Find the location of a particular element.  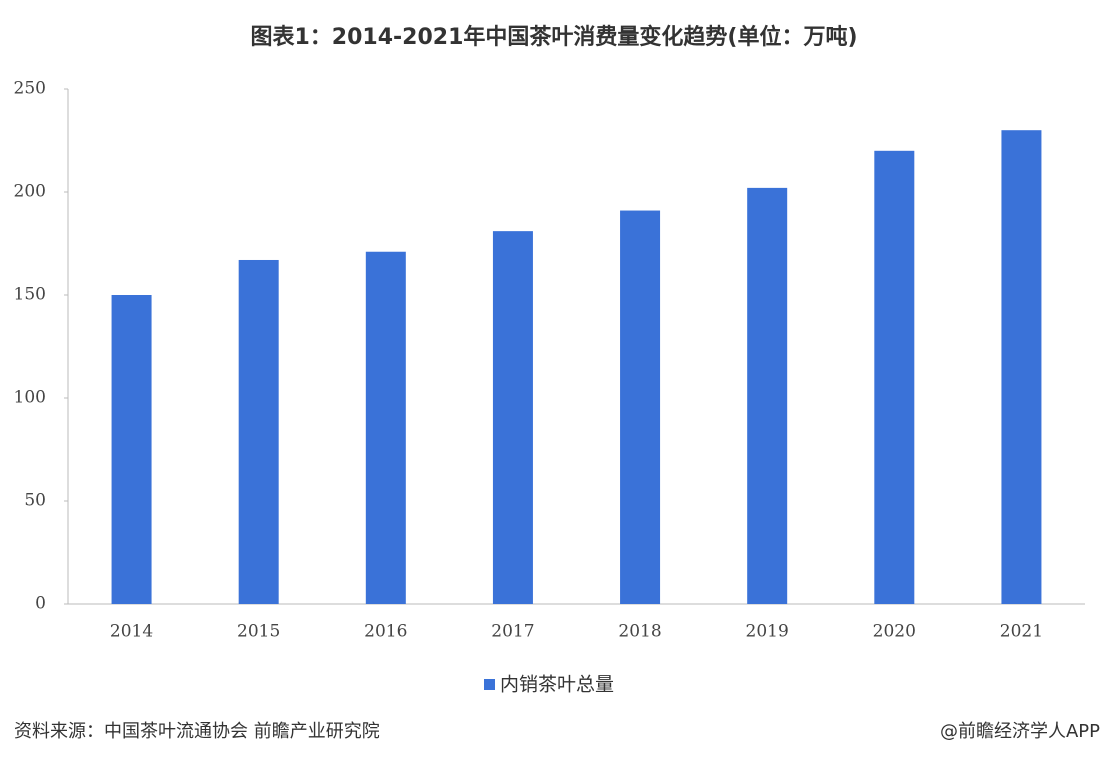

y-tick-label: 200 is located at coordinates (30, 192).